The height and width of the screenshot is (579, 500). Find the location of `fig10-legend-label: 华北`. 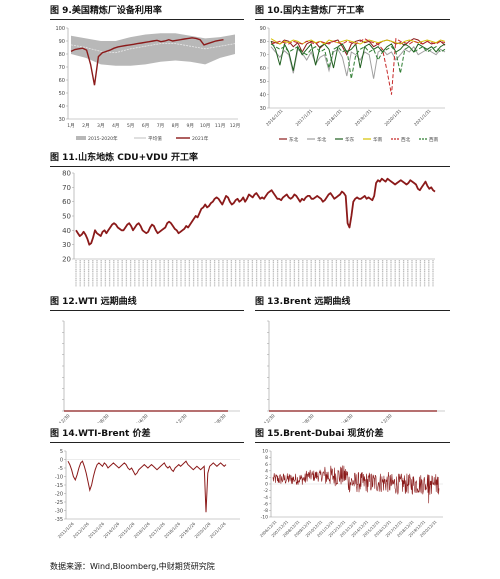

fig10-legend-label: 华北 is located at coordinates (322, 139).